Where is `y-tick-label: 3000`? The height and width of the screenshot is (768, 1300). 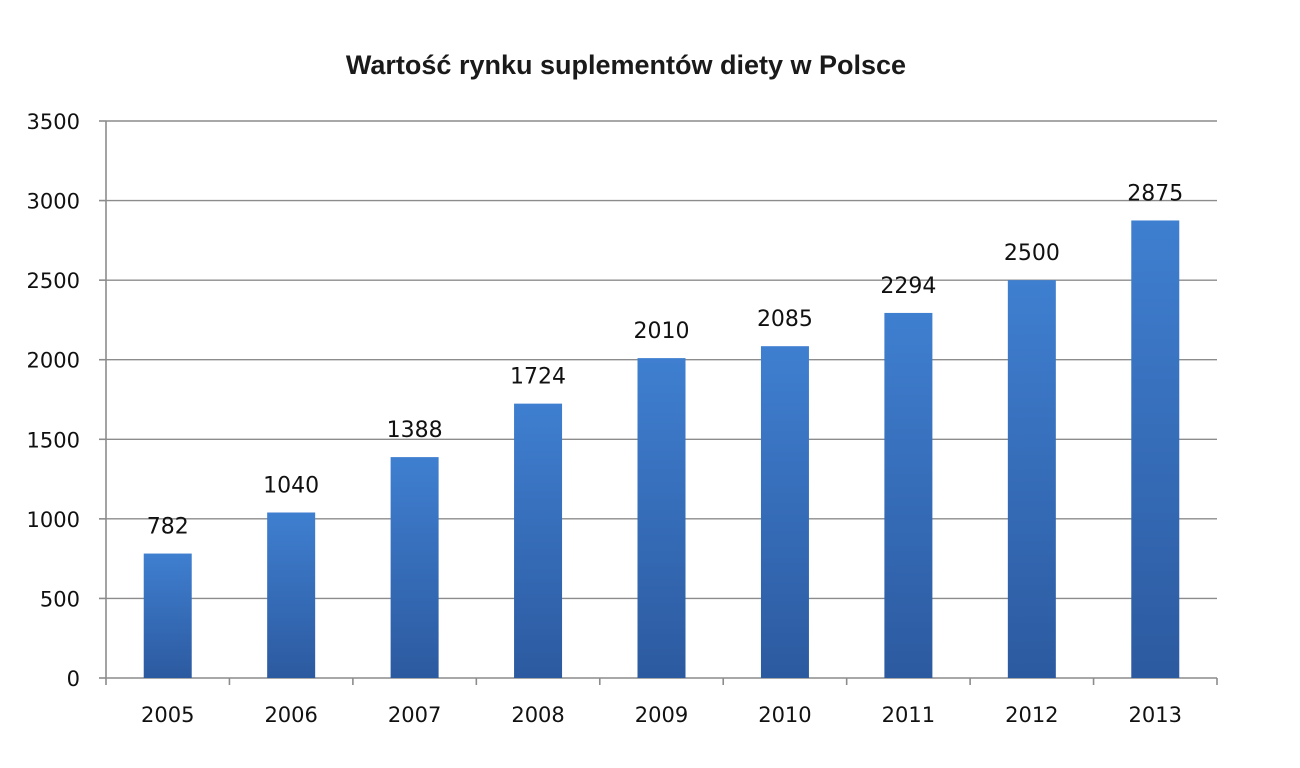
y-tick-label: 3000 is located at coordinates (53, 202).